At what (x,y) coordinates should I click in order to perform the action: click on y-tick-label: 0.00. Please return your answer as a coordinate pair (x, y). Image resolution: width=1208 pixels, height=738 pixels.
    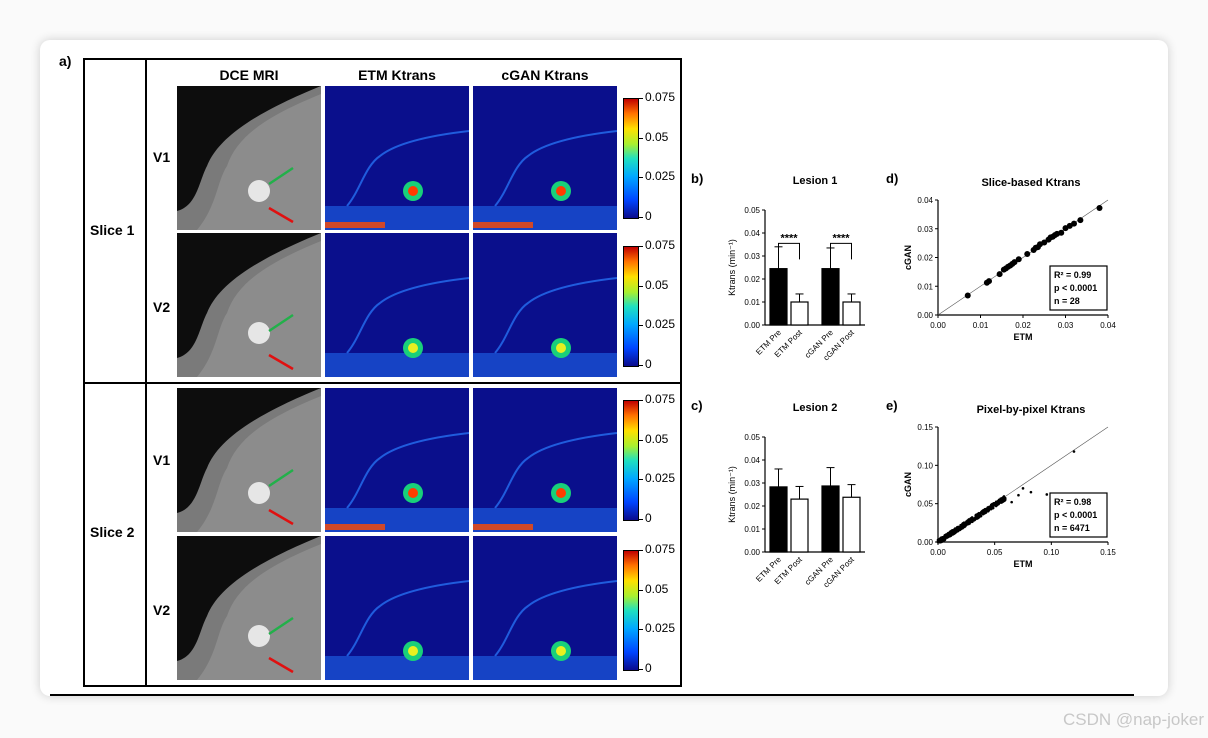
    Looking at the image, I should click on (925, 315).